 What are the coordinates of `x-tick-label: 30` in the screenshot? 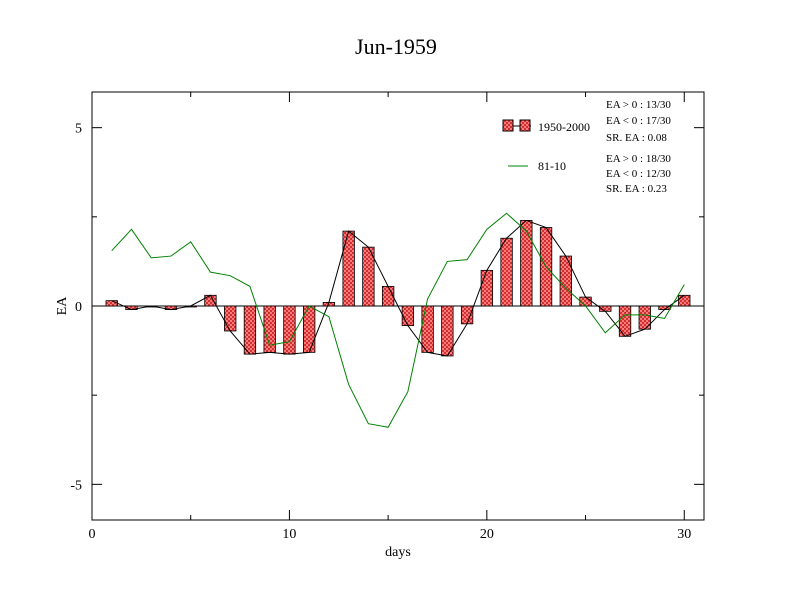 It's located at (684, 534).